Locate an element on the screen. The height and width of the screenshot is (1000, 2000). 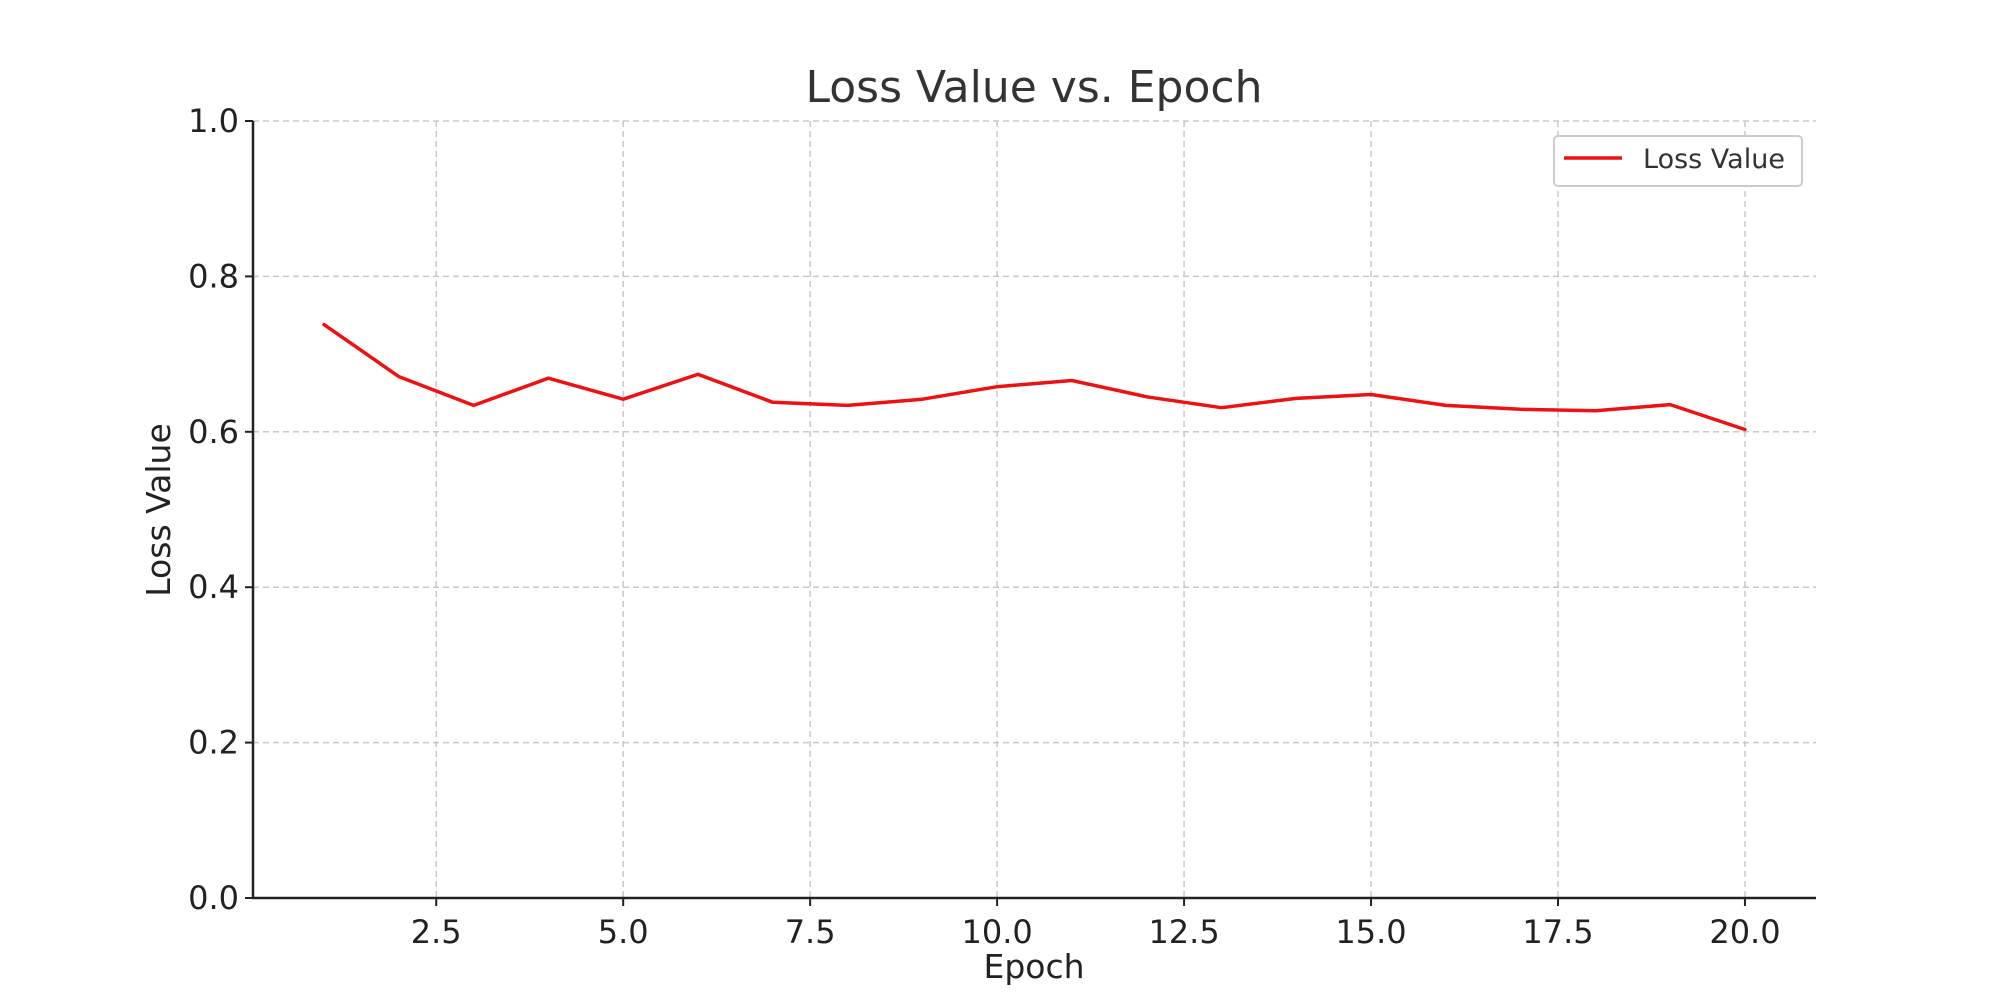
y-tick-label: 0.8 is located at coordinates (213, 276).